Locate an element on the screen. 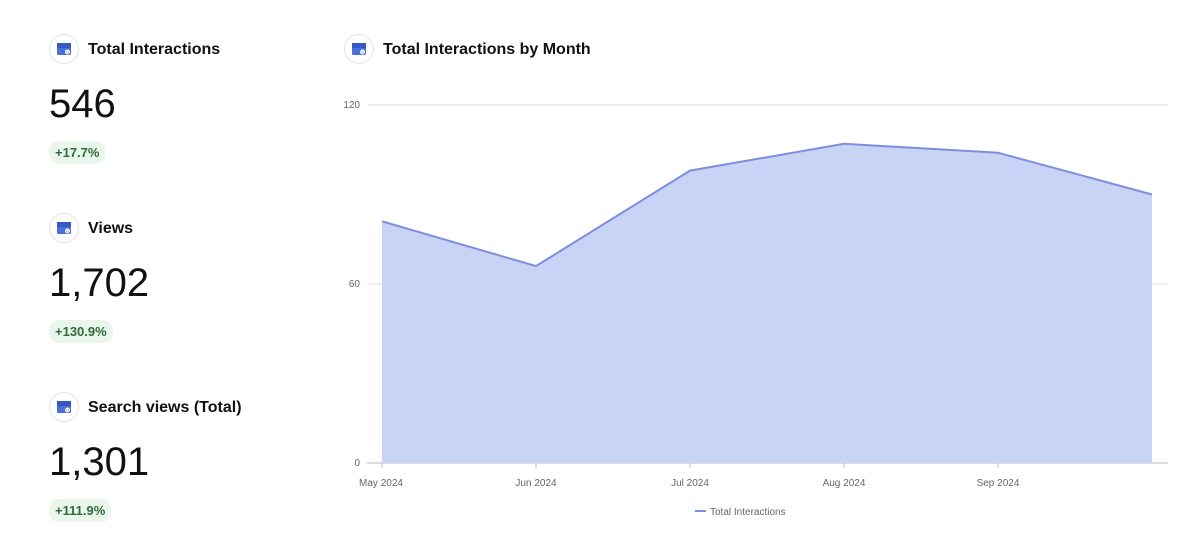 This screenshot has width=1200, height=558. y-tick-label: 120 is located at coordinates (351, 105).